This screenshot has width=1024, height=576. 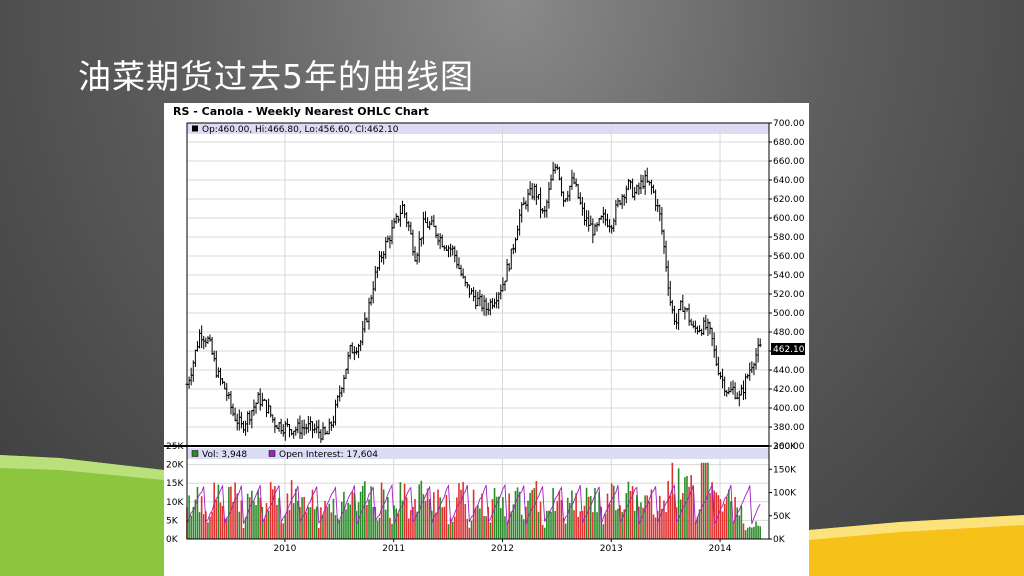 I want to click on volume-info-label: Vol: 3,948, so click(x=224, y=455).